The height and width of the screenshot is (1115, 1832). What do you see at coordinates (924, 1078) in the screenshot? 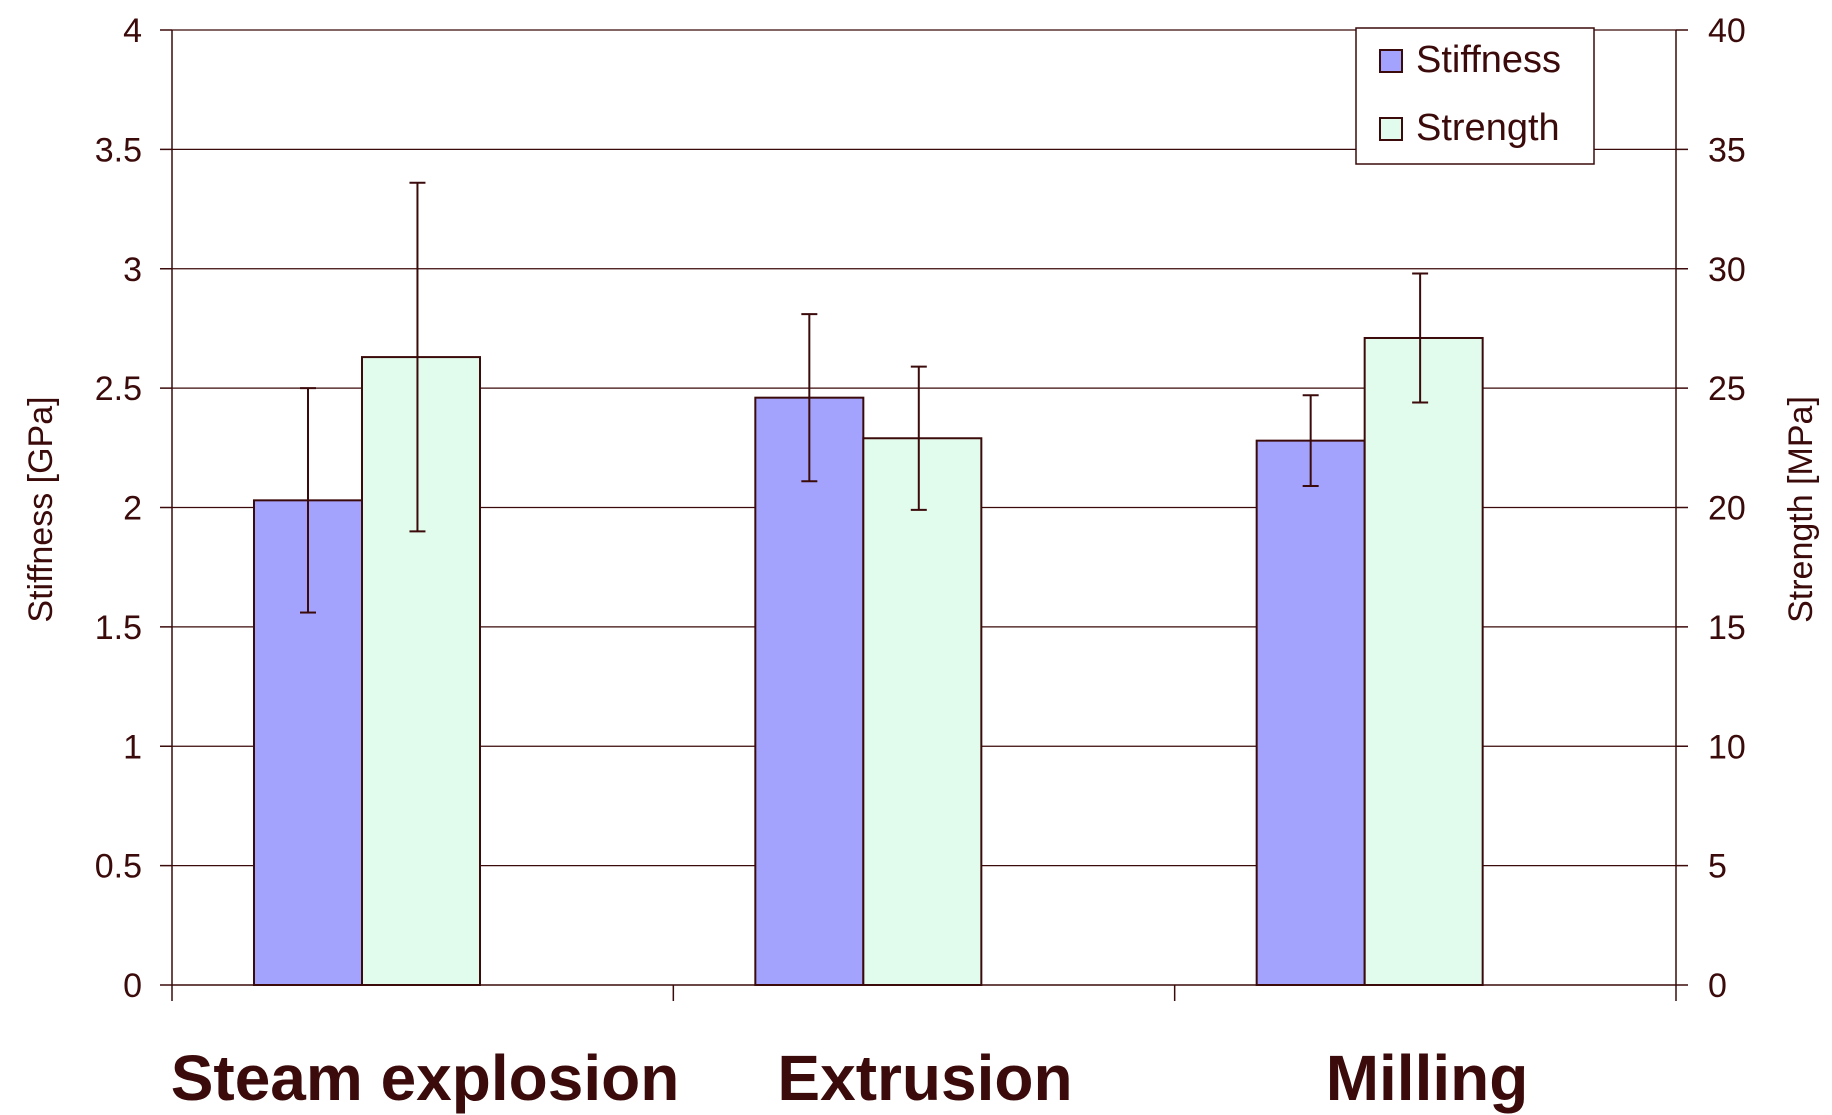
I see `category-label-1: Extrusion` at bounding box center [924, 1078].